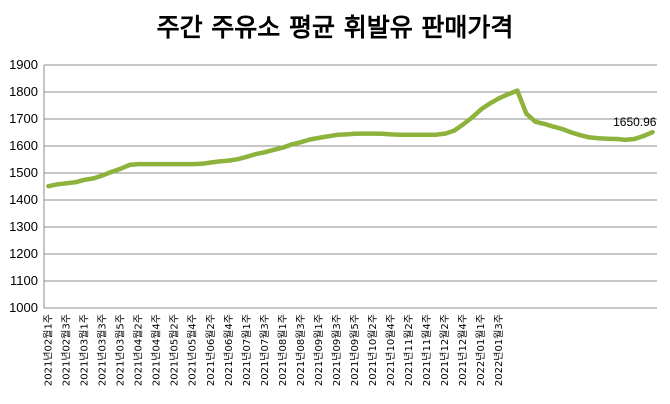  Describe the element at coordinates (103, 350) in the screenshot. I see `x-tick-label: 2021년03월3주` at that location.